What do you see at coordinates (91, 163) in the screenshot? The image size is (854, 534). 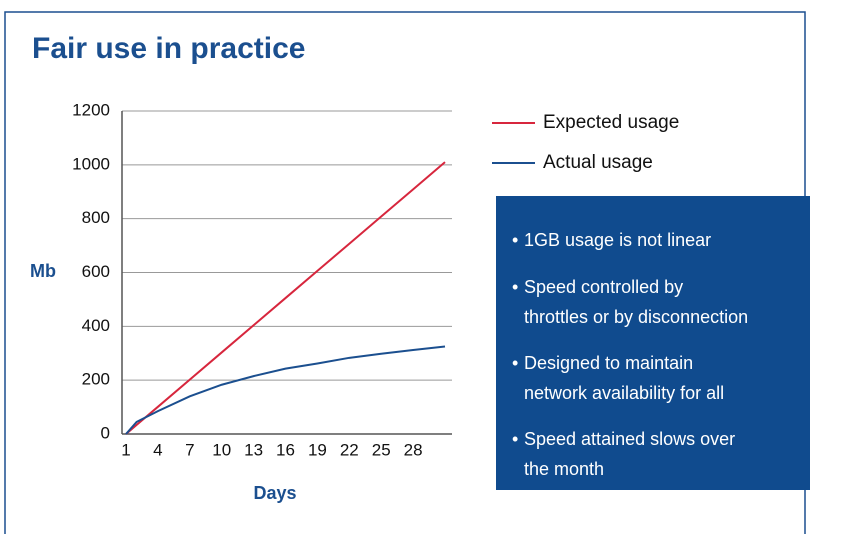 I see `y-tick-label: 1000` at bounding box center [91, 163].